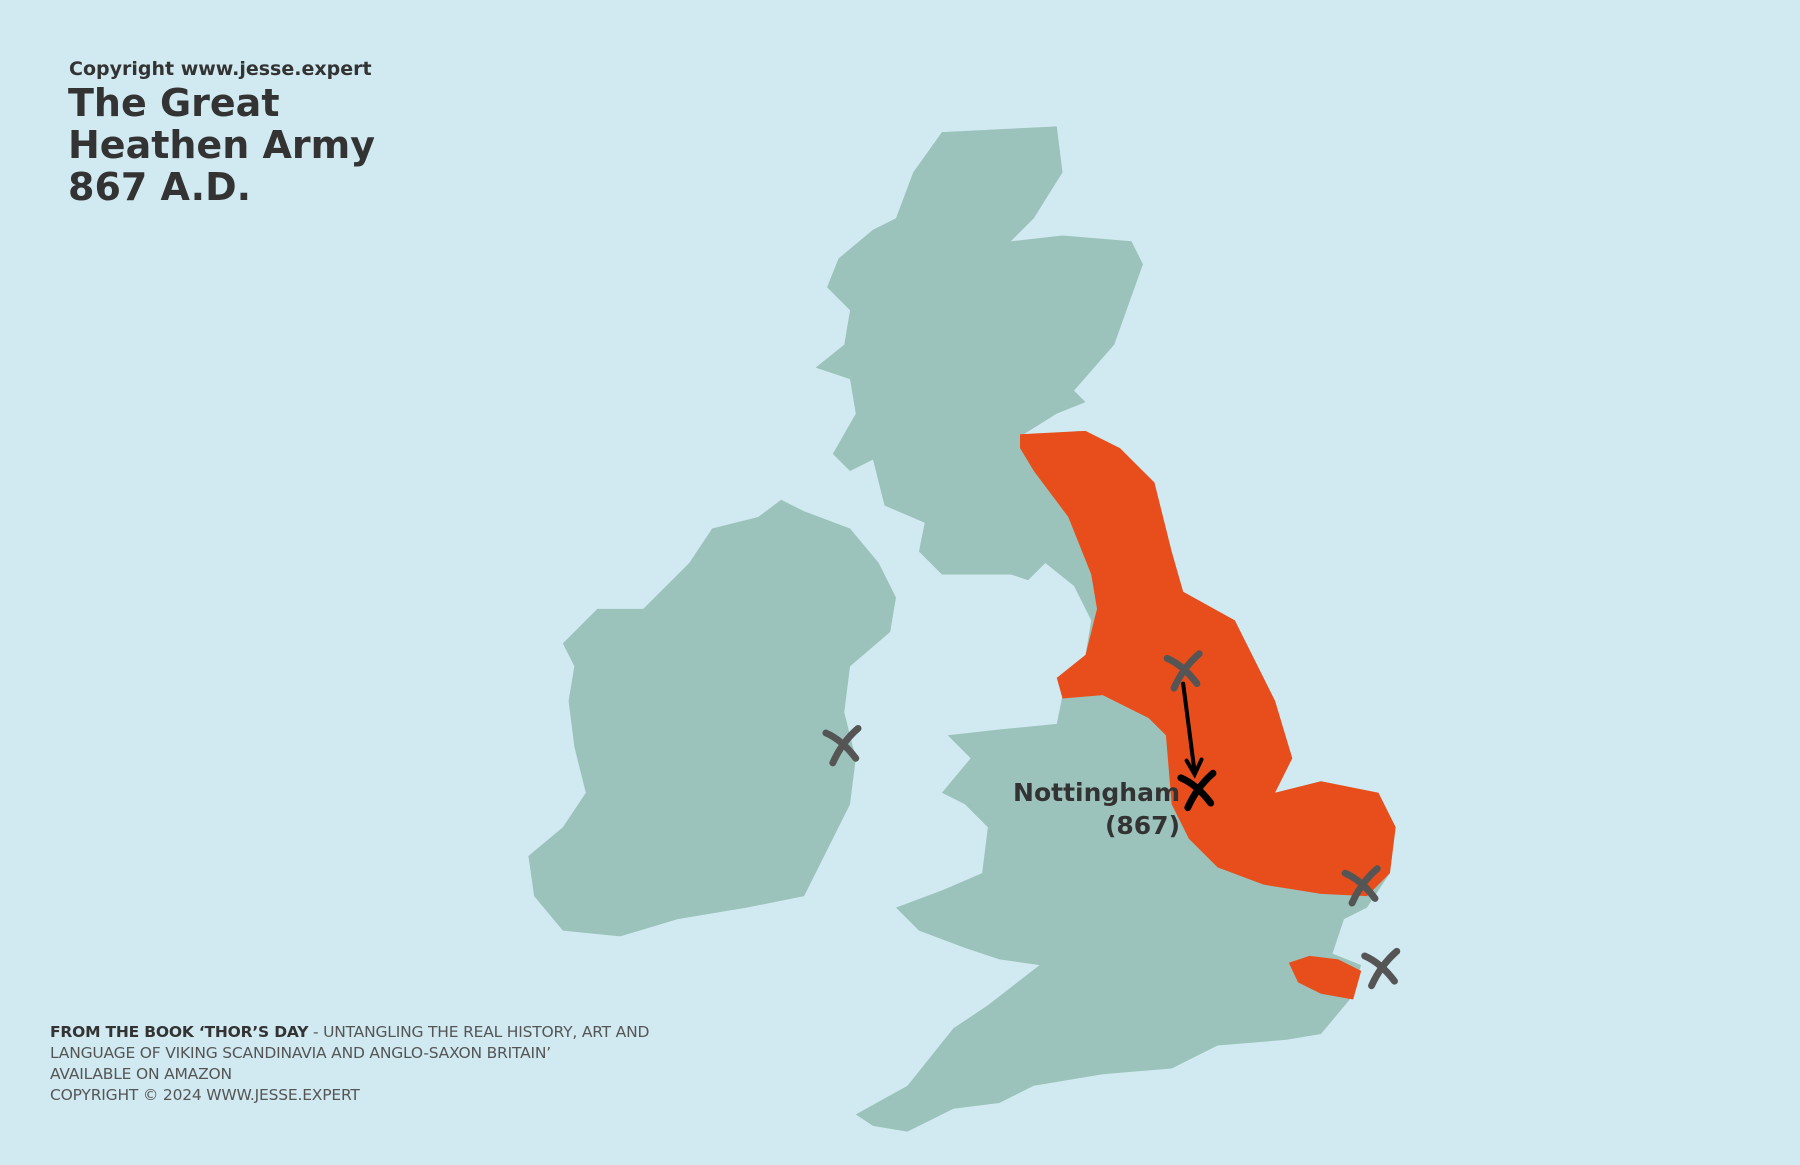 This screenshot has height=1165, width=1800. I want to click on availability: AVAILABLE ON AMAZON, so click(141, 1074).